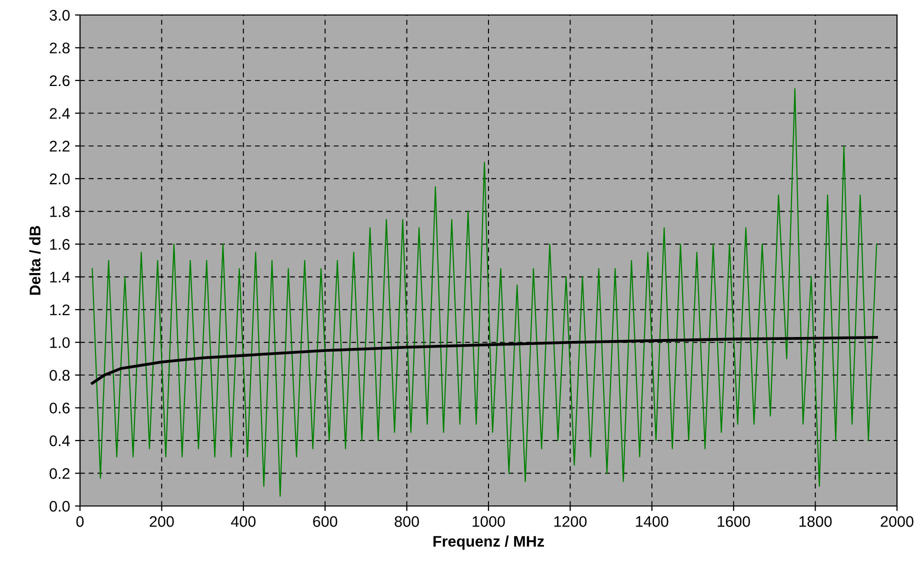 The width and height of the screenshot is (922, 575). I want to click on y-tick-label: 0.6, so click(60, 408).